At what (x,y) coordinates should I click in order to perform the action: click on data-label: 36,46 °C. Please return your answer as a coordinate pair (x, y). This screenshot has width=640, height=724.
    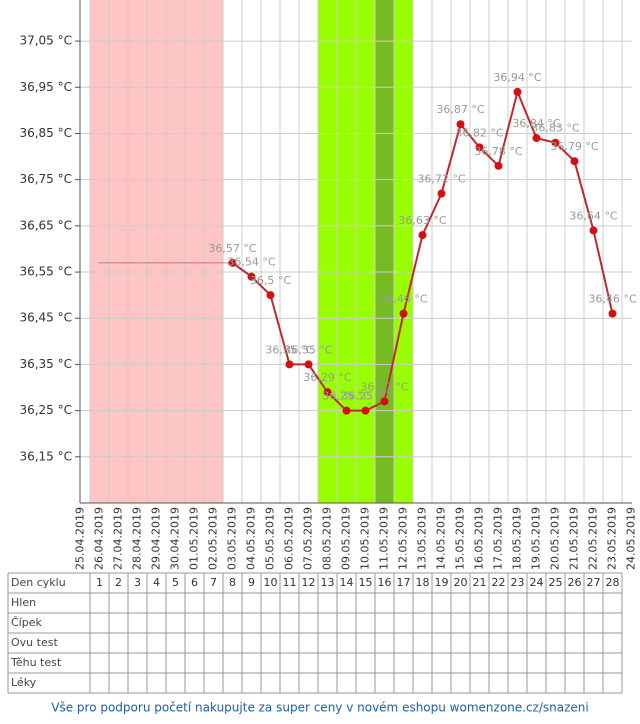
    Looking at the image, I should click on (612, 299).